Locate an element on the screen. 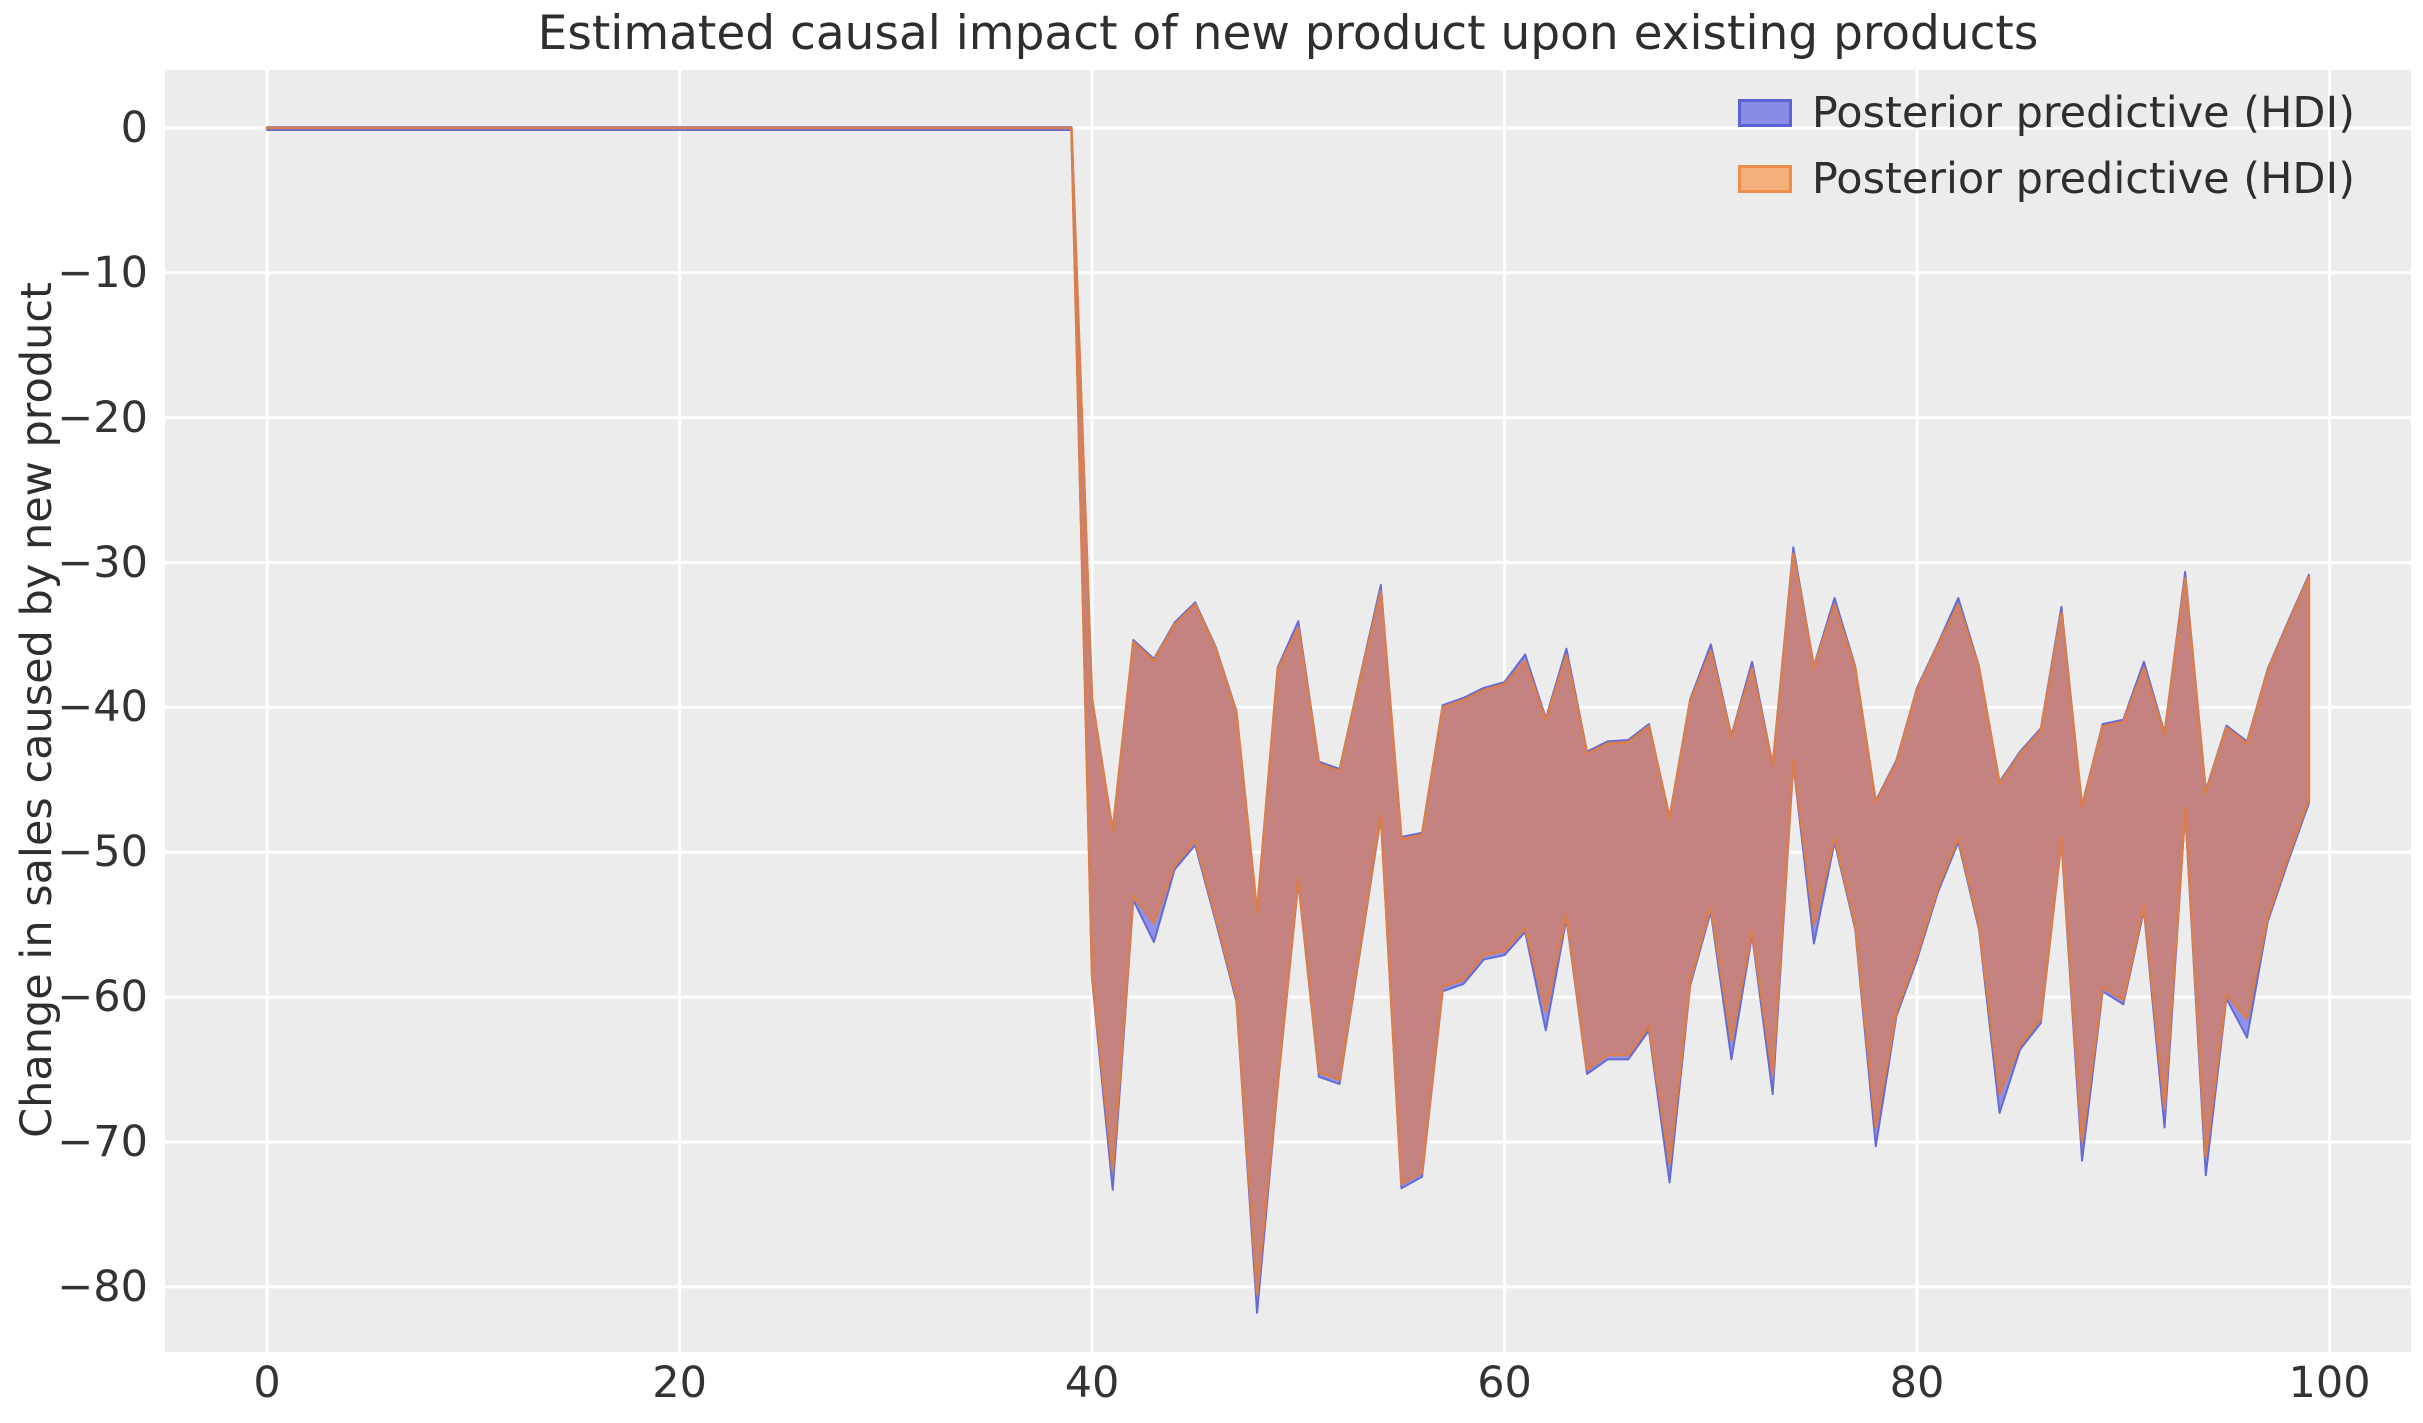 Image resolution: width=2423 pixels, height=1423 pixels. y-tick-label: −40 is located at coordinates (102, 707).